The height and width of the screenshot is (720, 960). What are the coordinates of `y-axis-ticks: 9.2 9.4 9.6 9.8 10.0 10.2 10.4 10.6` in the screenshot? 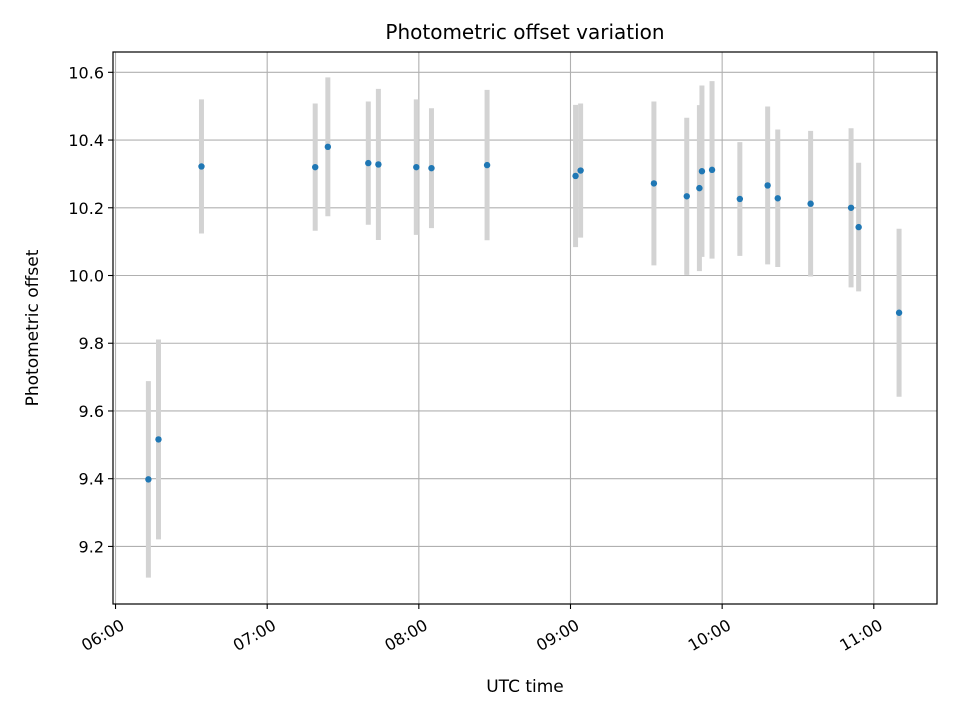 It's located at (90, 309).